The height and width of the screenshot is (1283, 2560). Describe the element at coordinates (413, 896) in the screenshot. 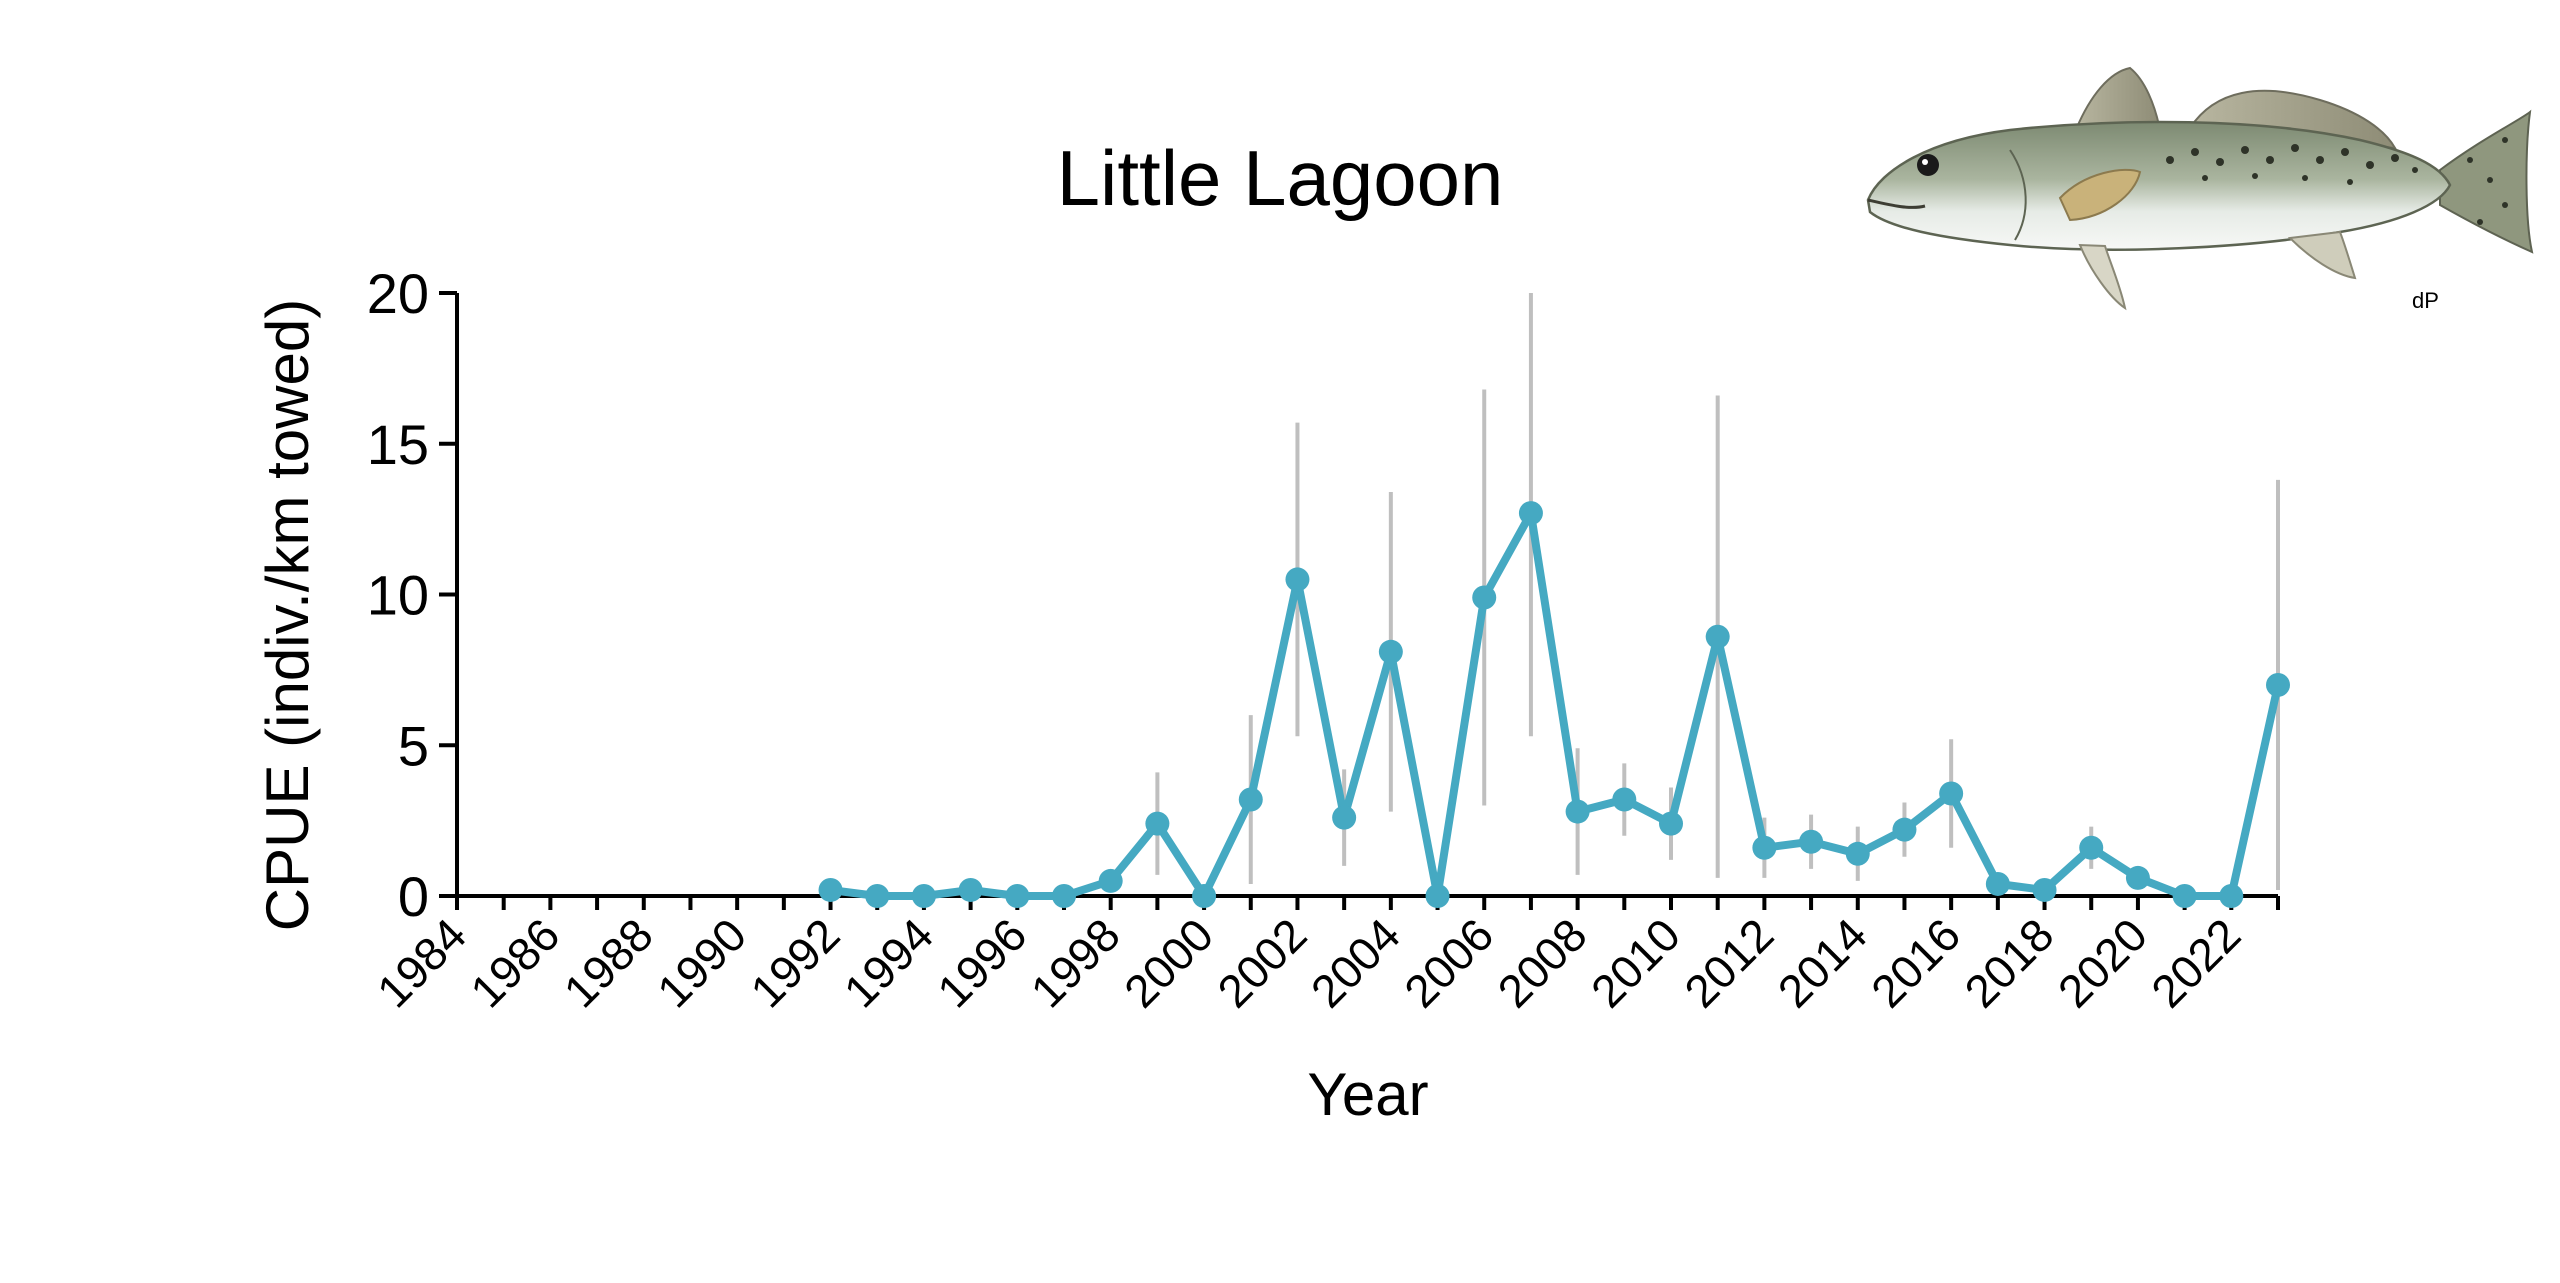

I see `y-tick-label: 0` at that location.